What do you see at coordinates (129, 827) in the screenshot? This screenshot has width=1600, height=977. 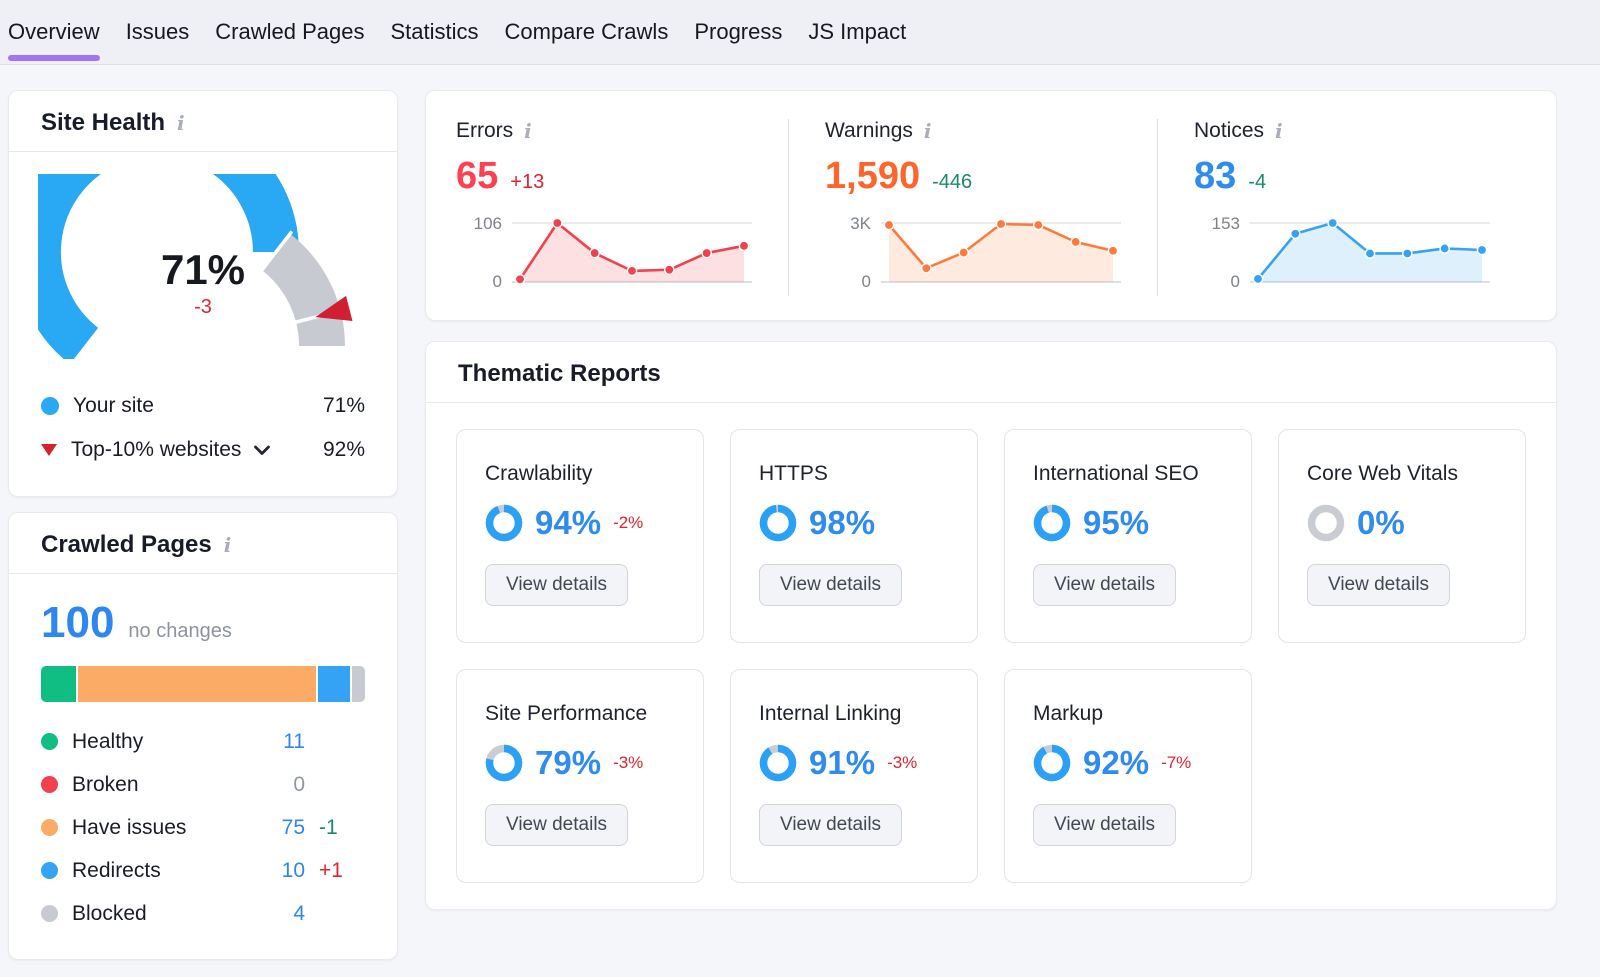 I see `legend-label: Have issues` at bounding box center [129, 827].